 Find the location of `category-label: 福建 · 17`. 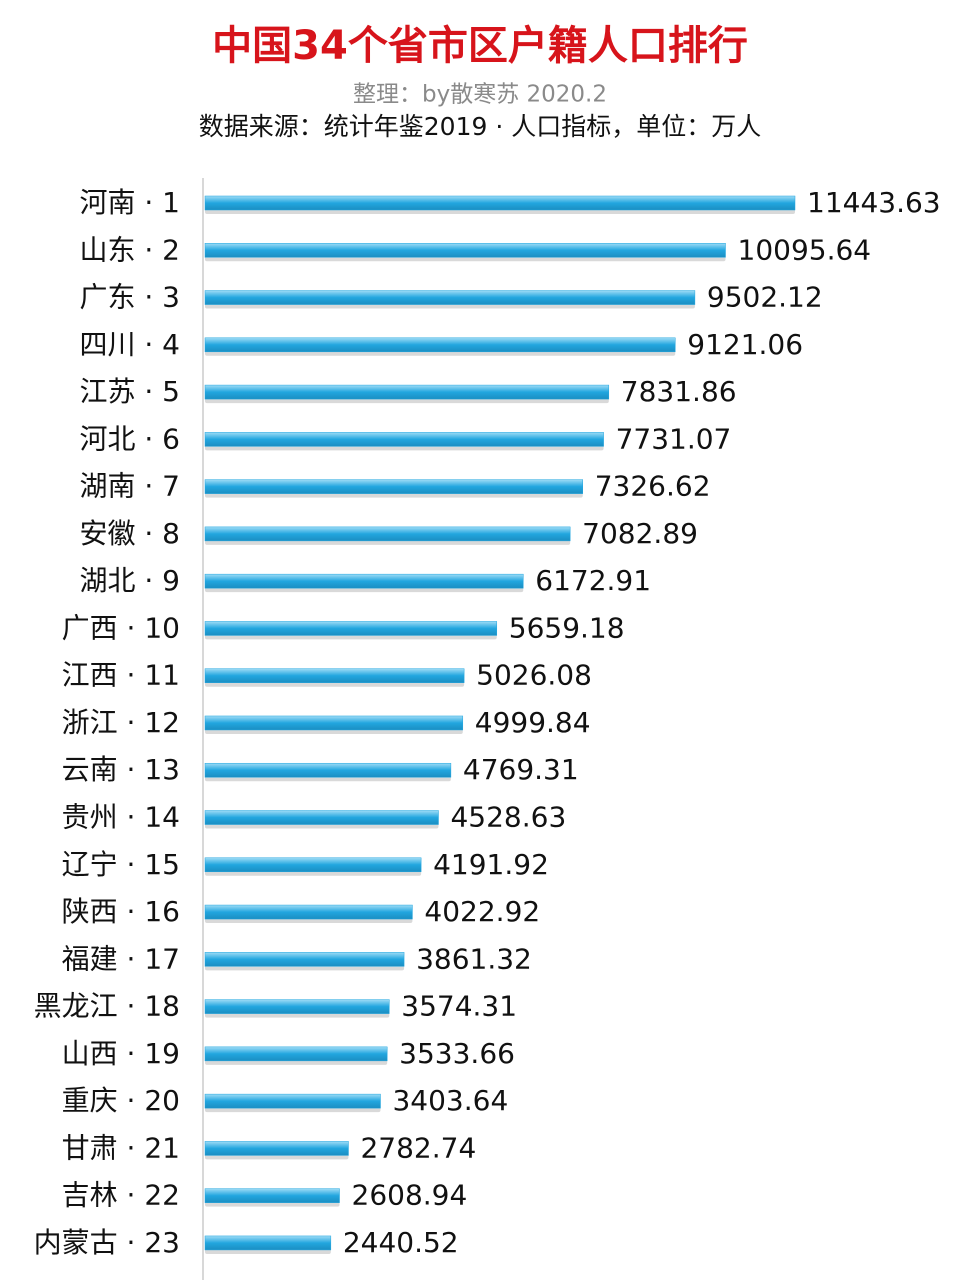

category-label: 福建 · 17 is located at coordinates (121, 958).